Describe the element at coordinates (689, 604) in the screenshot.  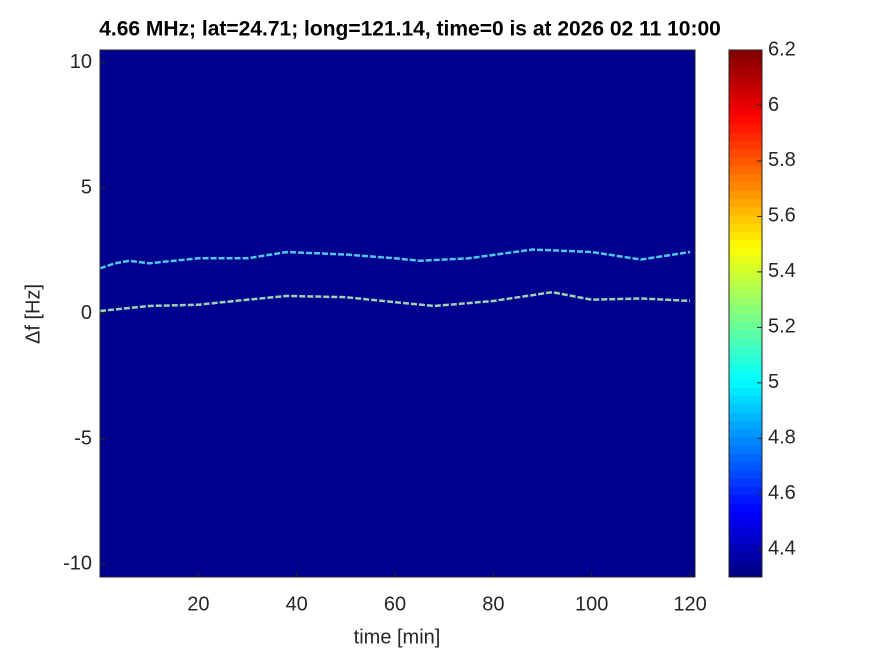
I see `x-tick-label: 120` at that location.